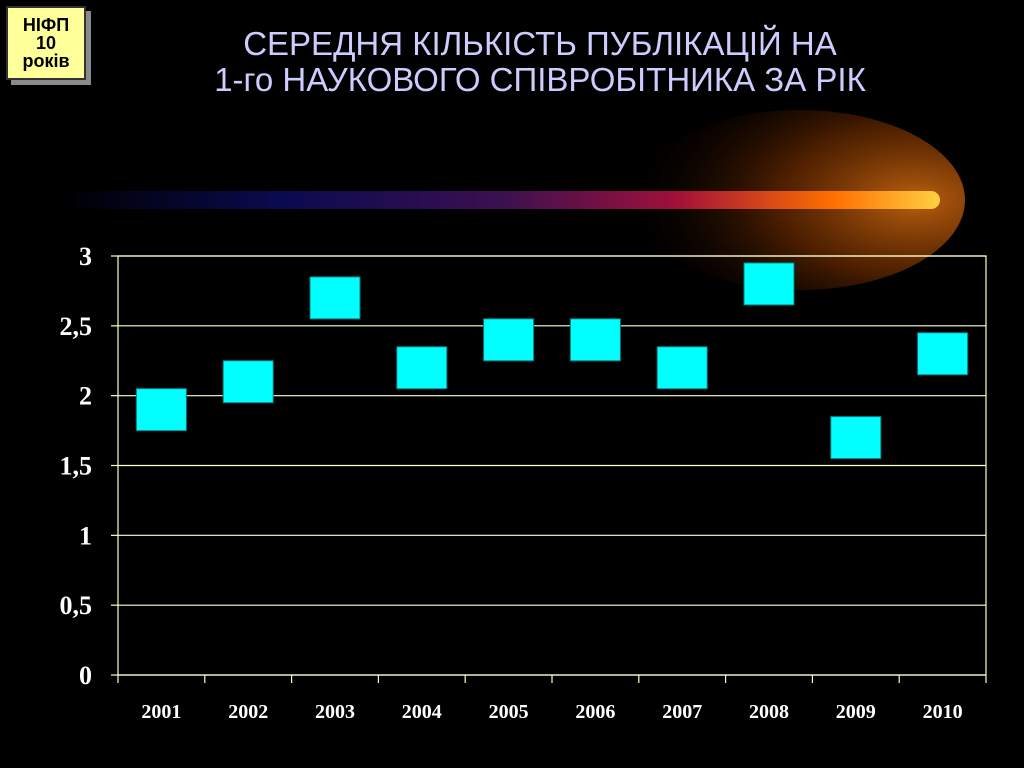 This screenshot has height=768, width=1024. Describe the element at coordinates (682, 712) in the screenshot. I see `x-tick-label: 2007` at that location.